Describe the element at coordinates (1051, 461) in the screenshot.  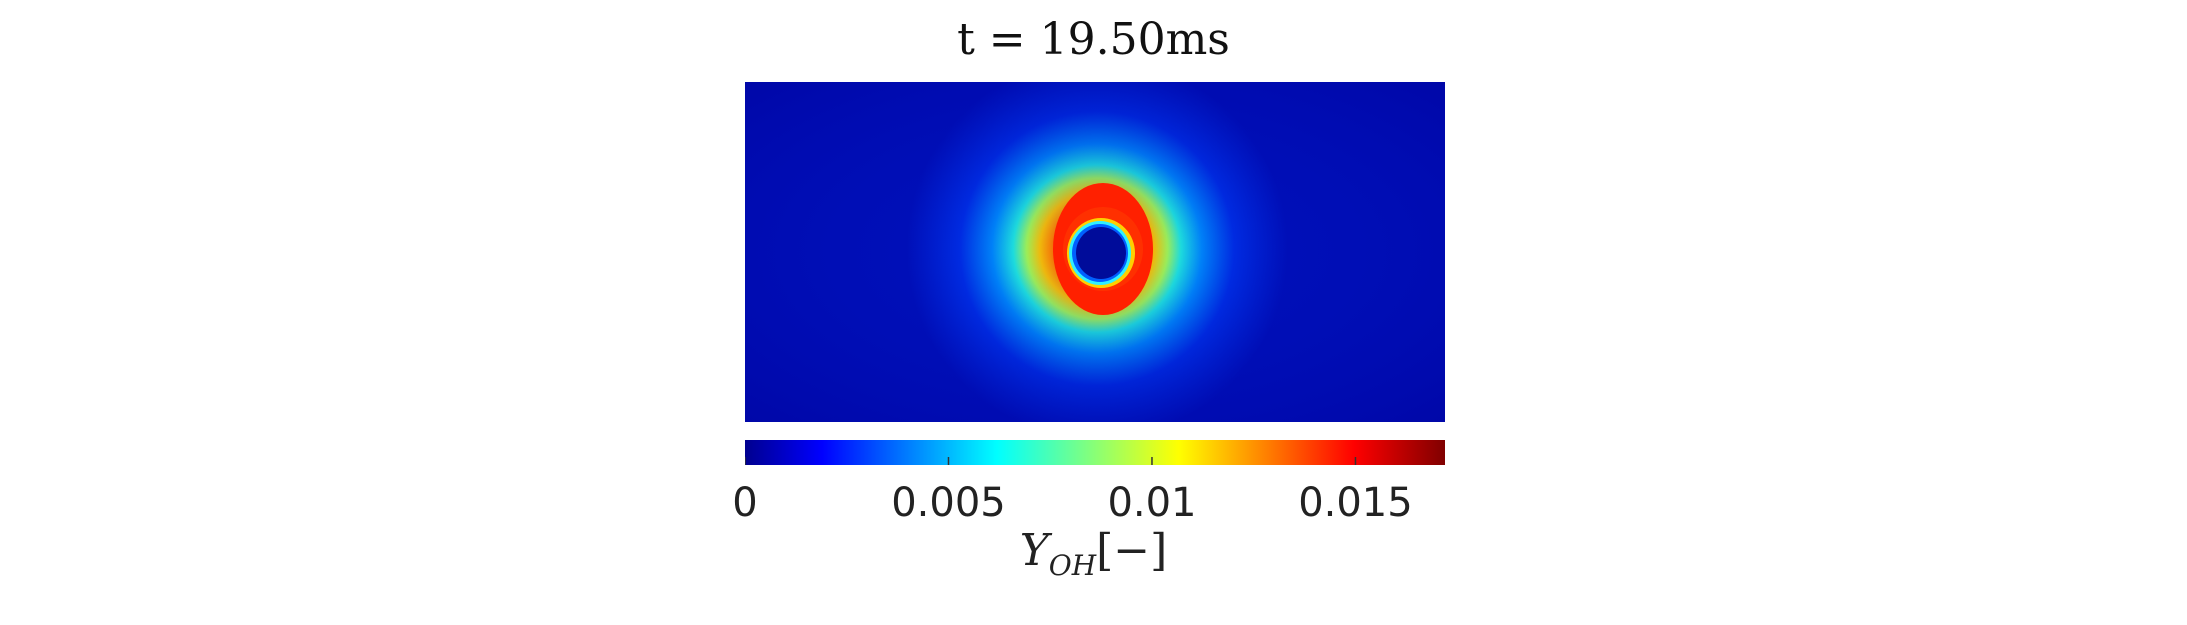
I see `colorbar-ticks` at that location.